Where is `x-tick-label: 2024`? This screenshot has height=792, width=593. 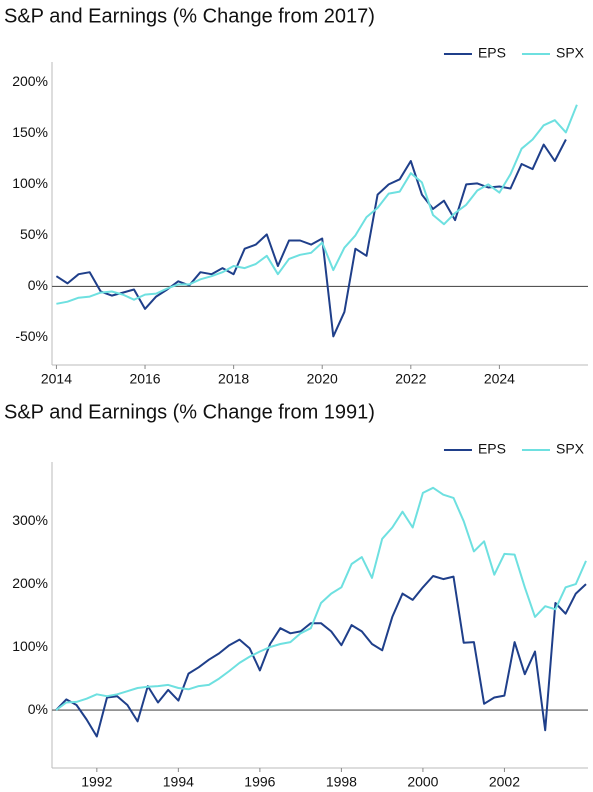 x-tick-label: 2024 is located at coordinates (499, 379).